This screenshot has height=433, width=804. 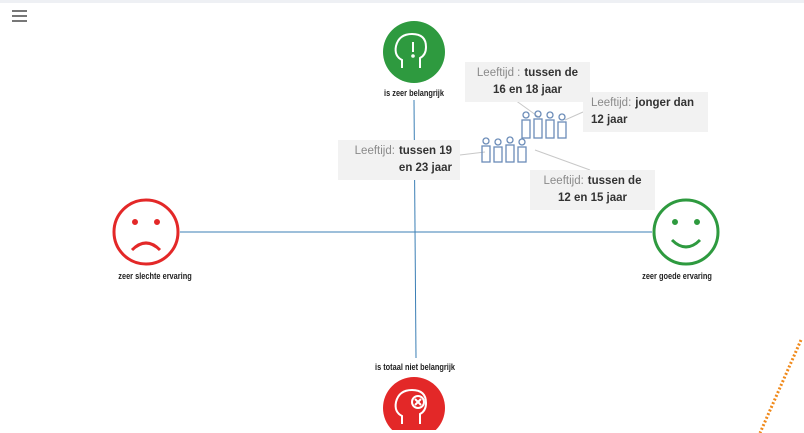 I want to click on tooltip-value: tussen 19 en 23 jaar, so click(x=425, y=159).